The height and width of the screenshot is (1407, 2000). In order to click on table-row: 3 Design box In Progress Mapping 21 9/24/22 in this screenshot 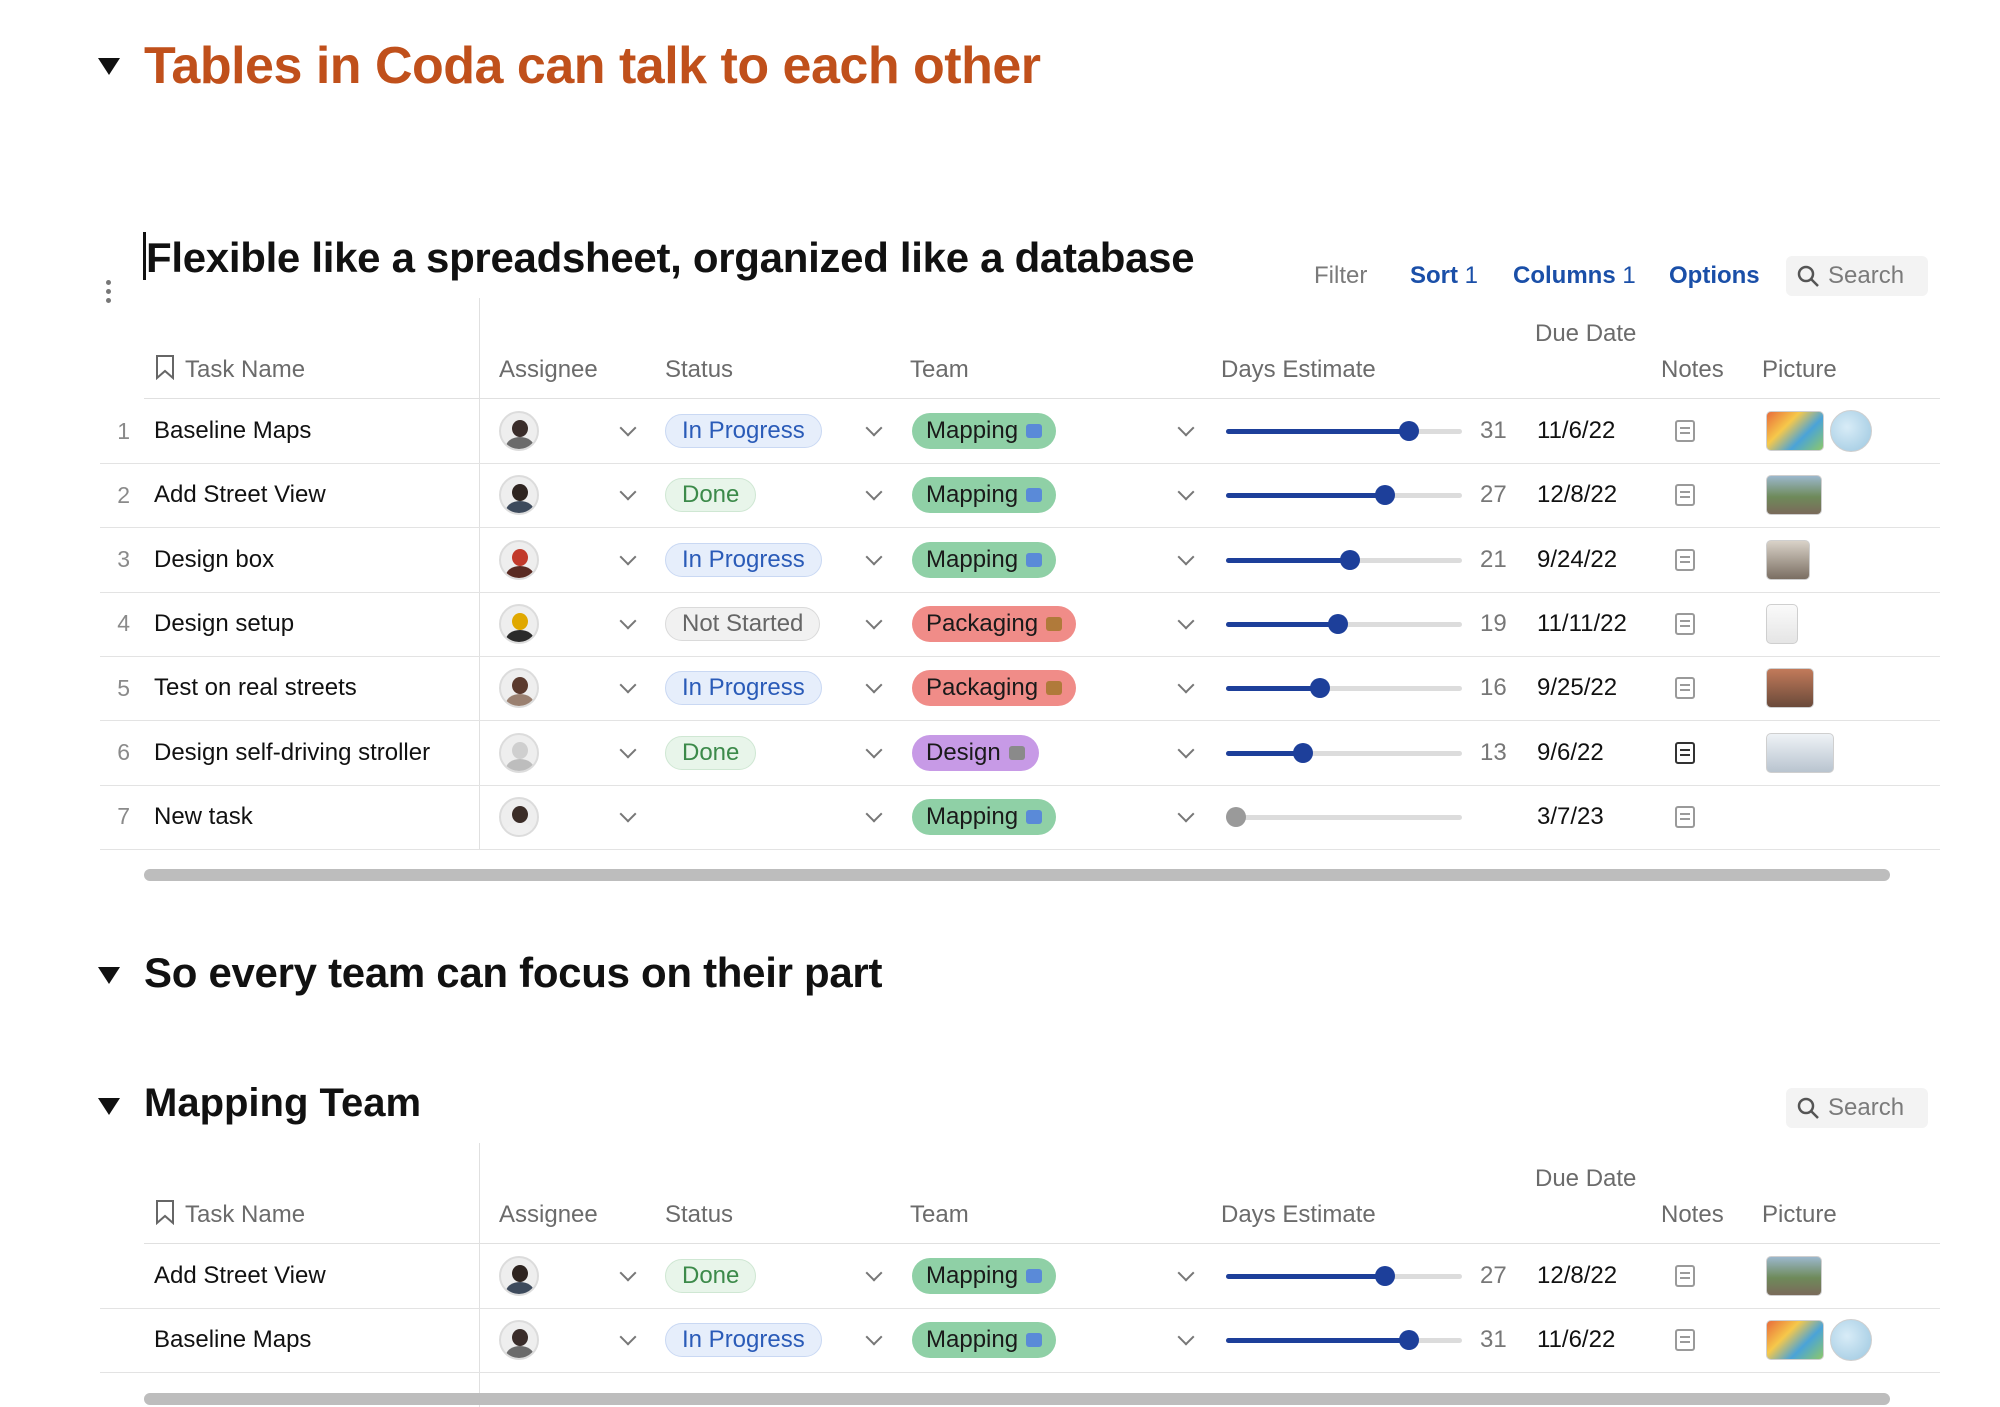, I will do `click(1020, 560)`.